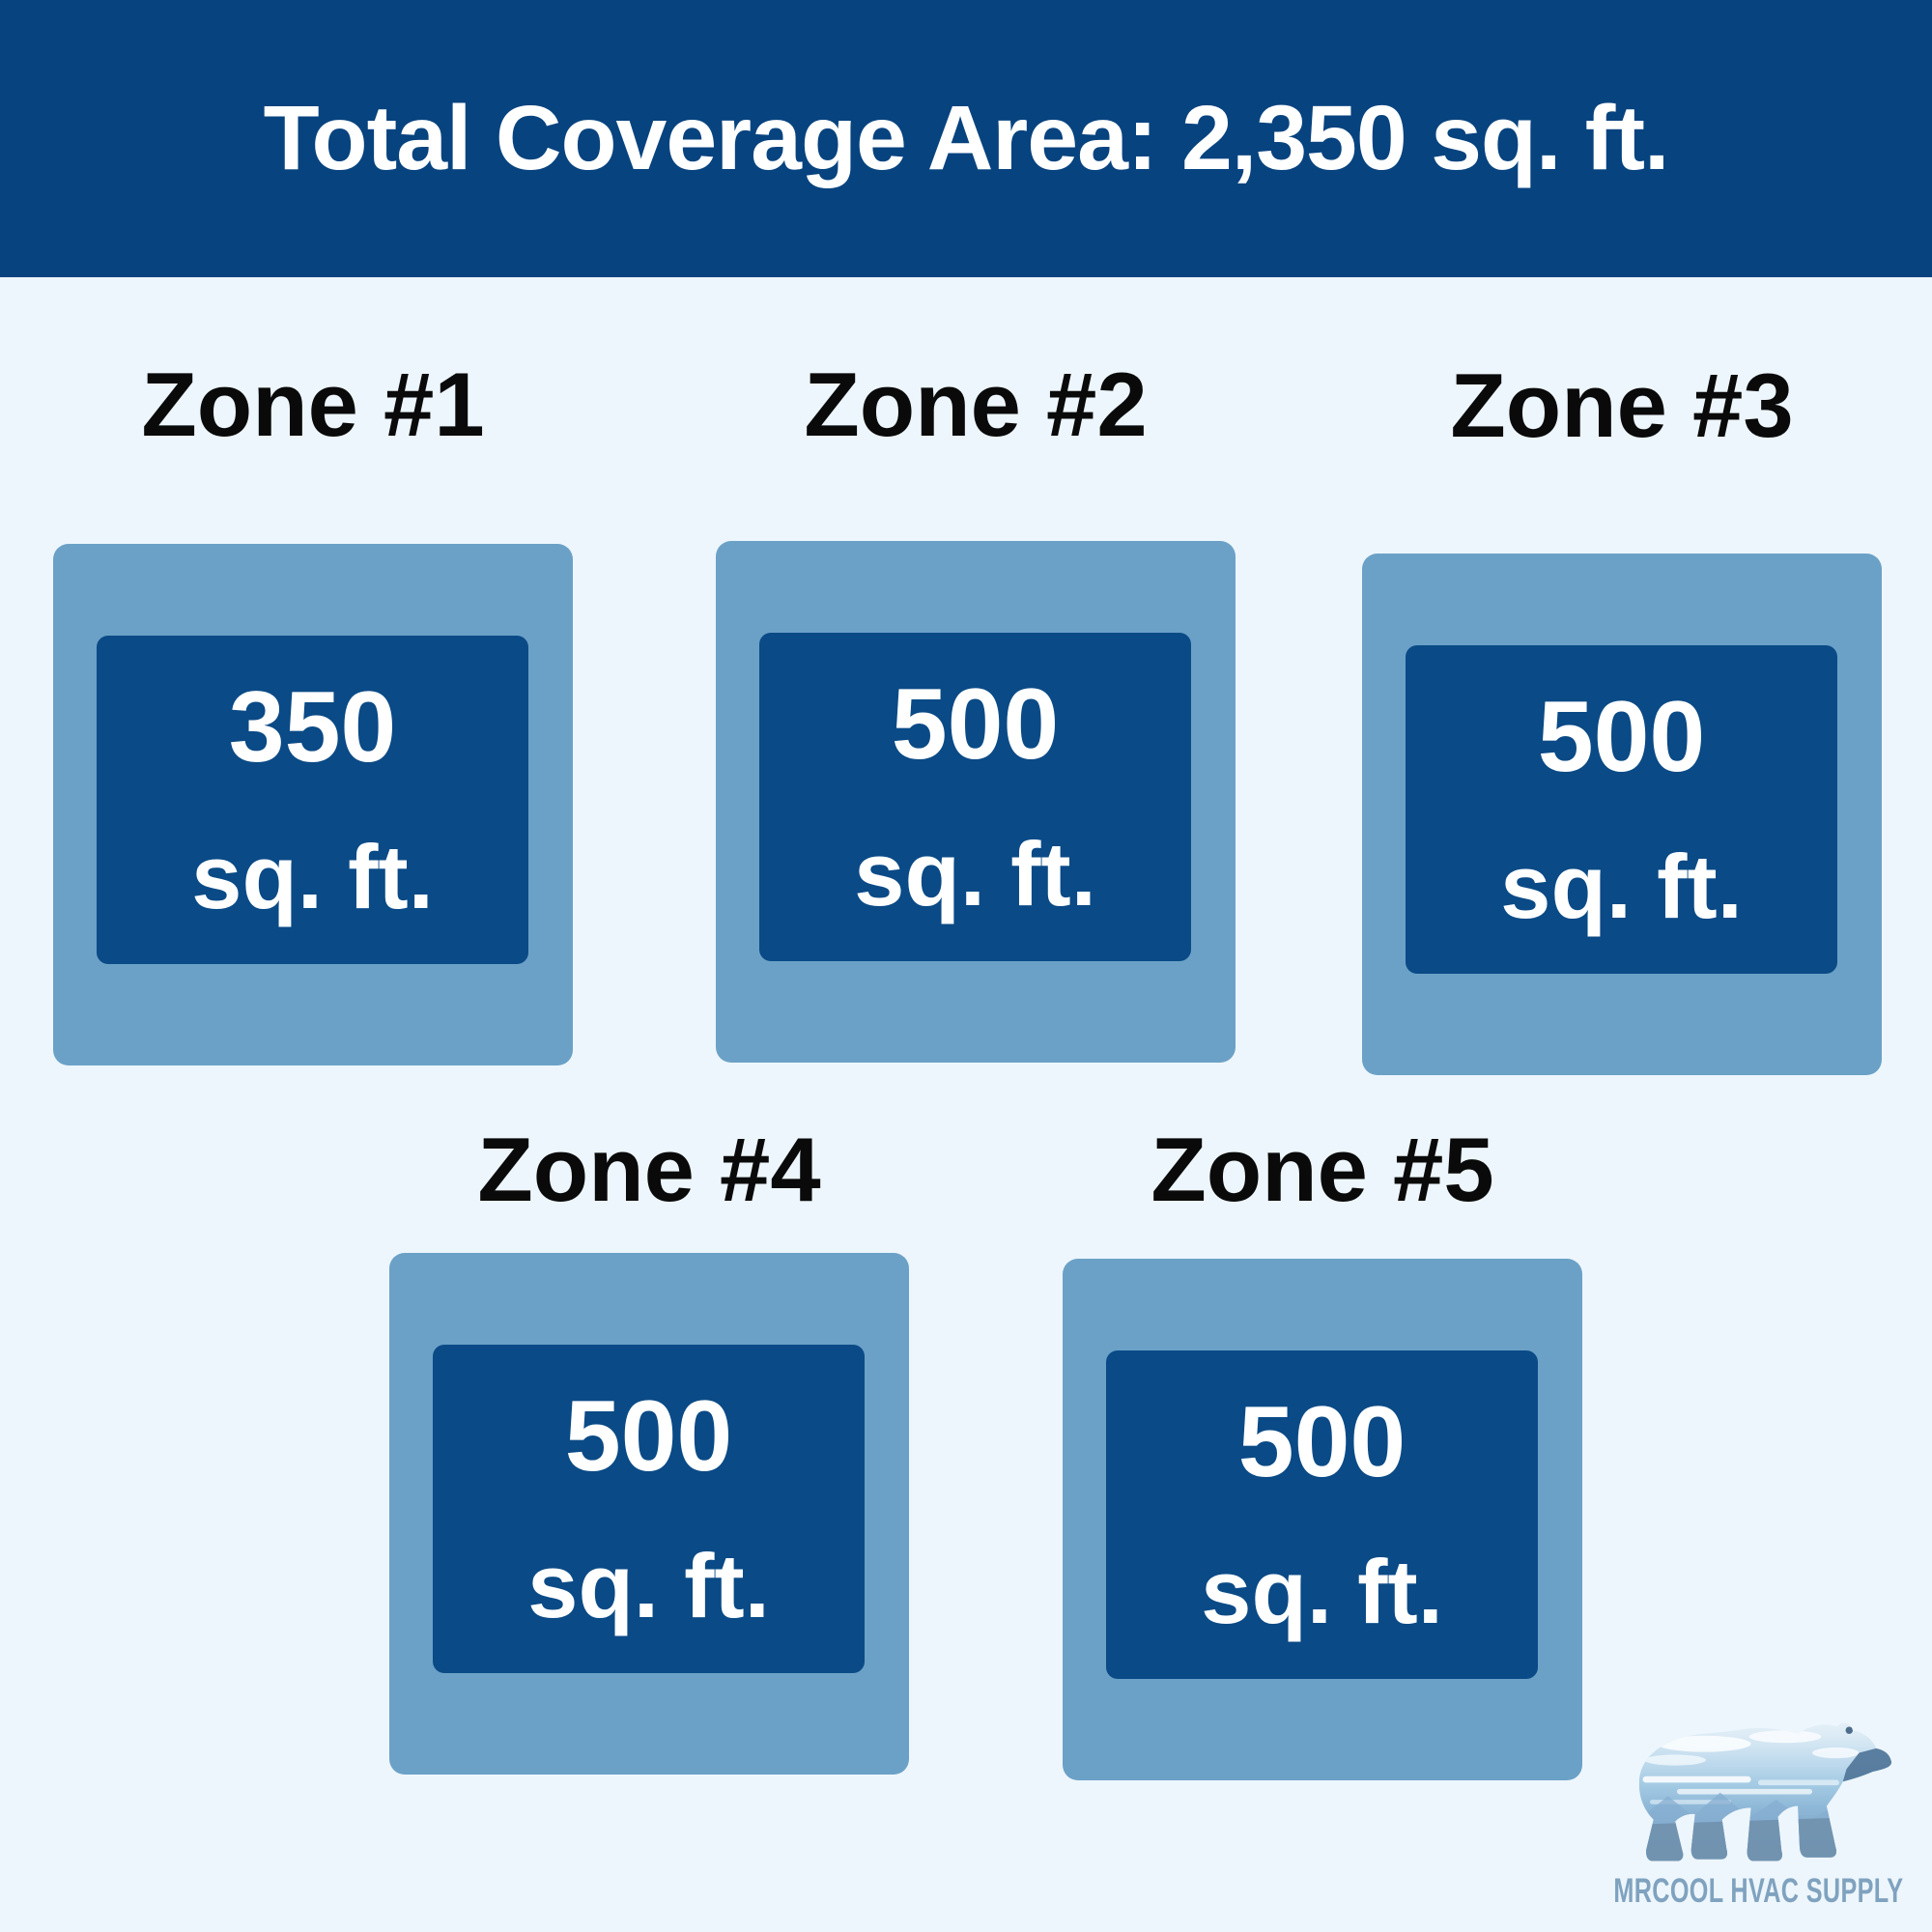  I want to click on zone-2-coverage: 500 sq. ft., so click(975, 797).